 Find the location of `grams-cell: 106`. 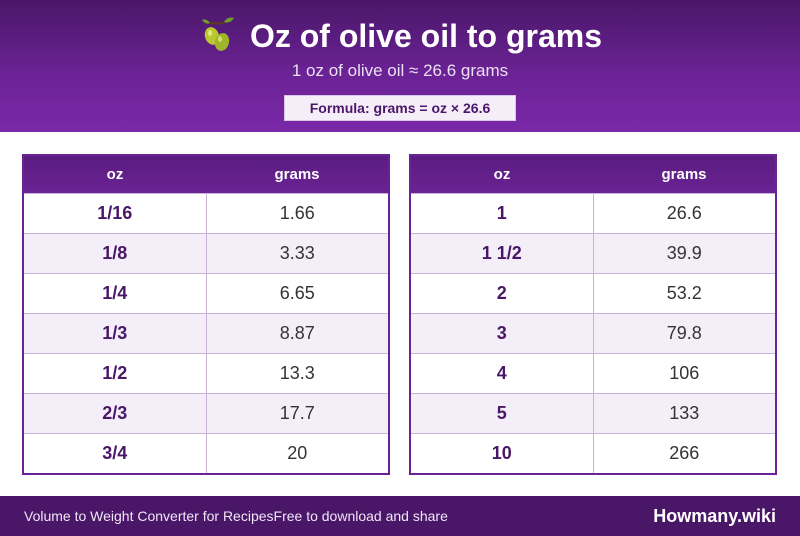

grams-cell: 106 is located at coordinates (684, 372).